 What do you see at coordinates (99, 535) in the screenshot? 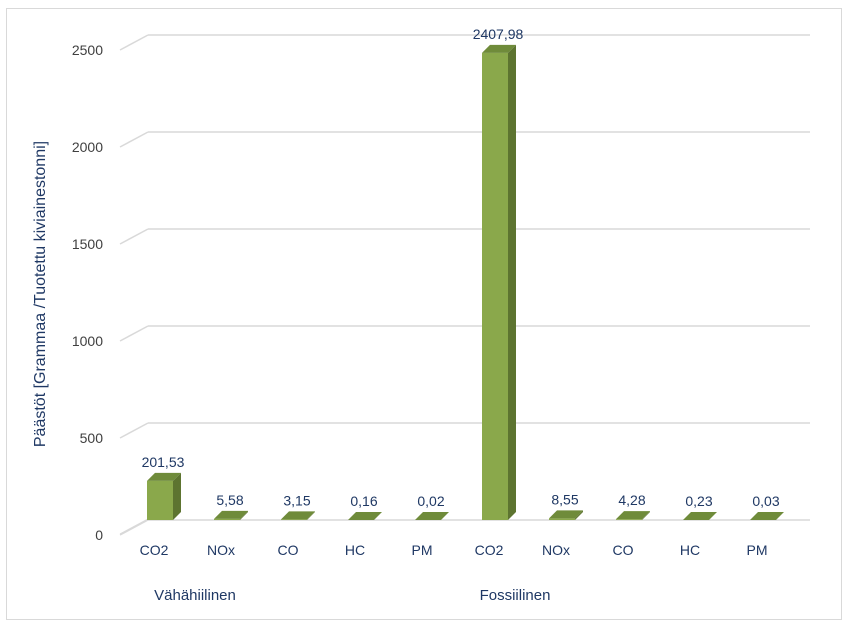
I see `y-tick-label: 0` at bounding box center [99, 535].